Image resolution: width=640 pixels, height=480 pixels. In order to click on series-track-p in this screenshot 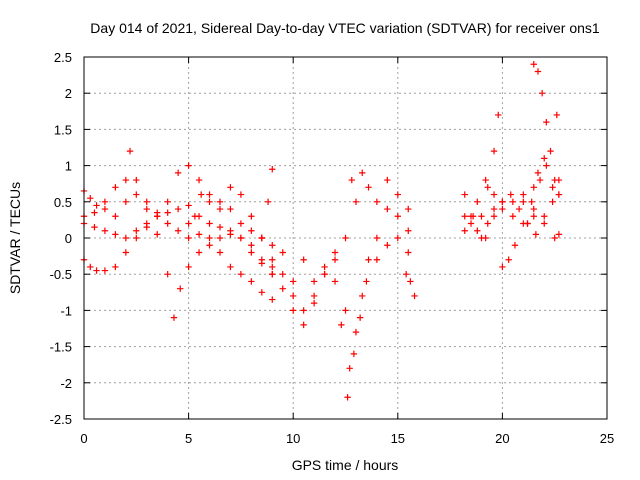, I will do `click(543, 194)`.